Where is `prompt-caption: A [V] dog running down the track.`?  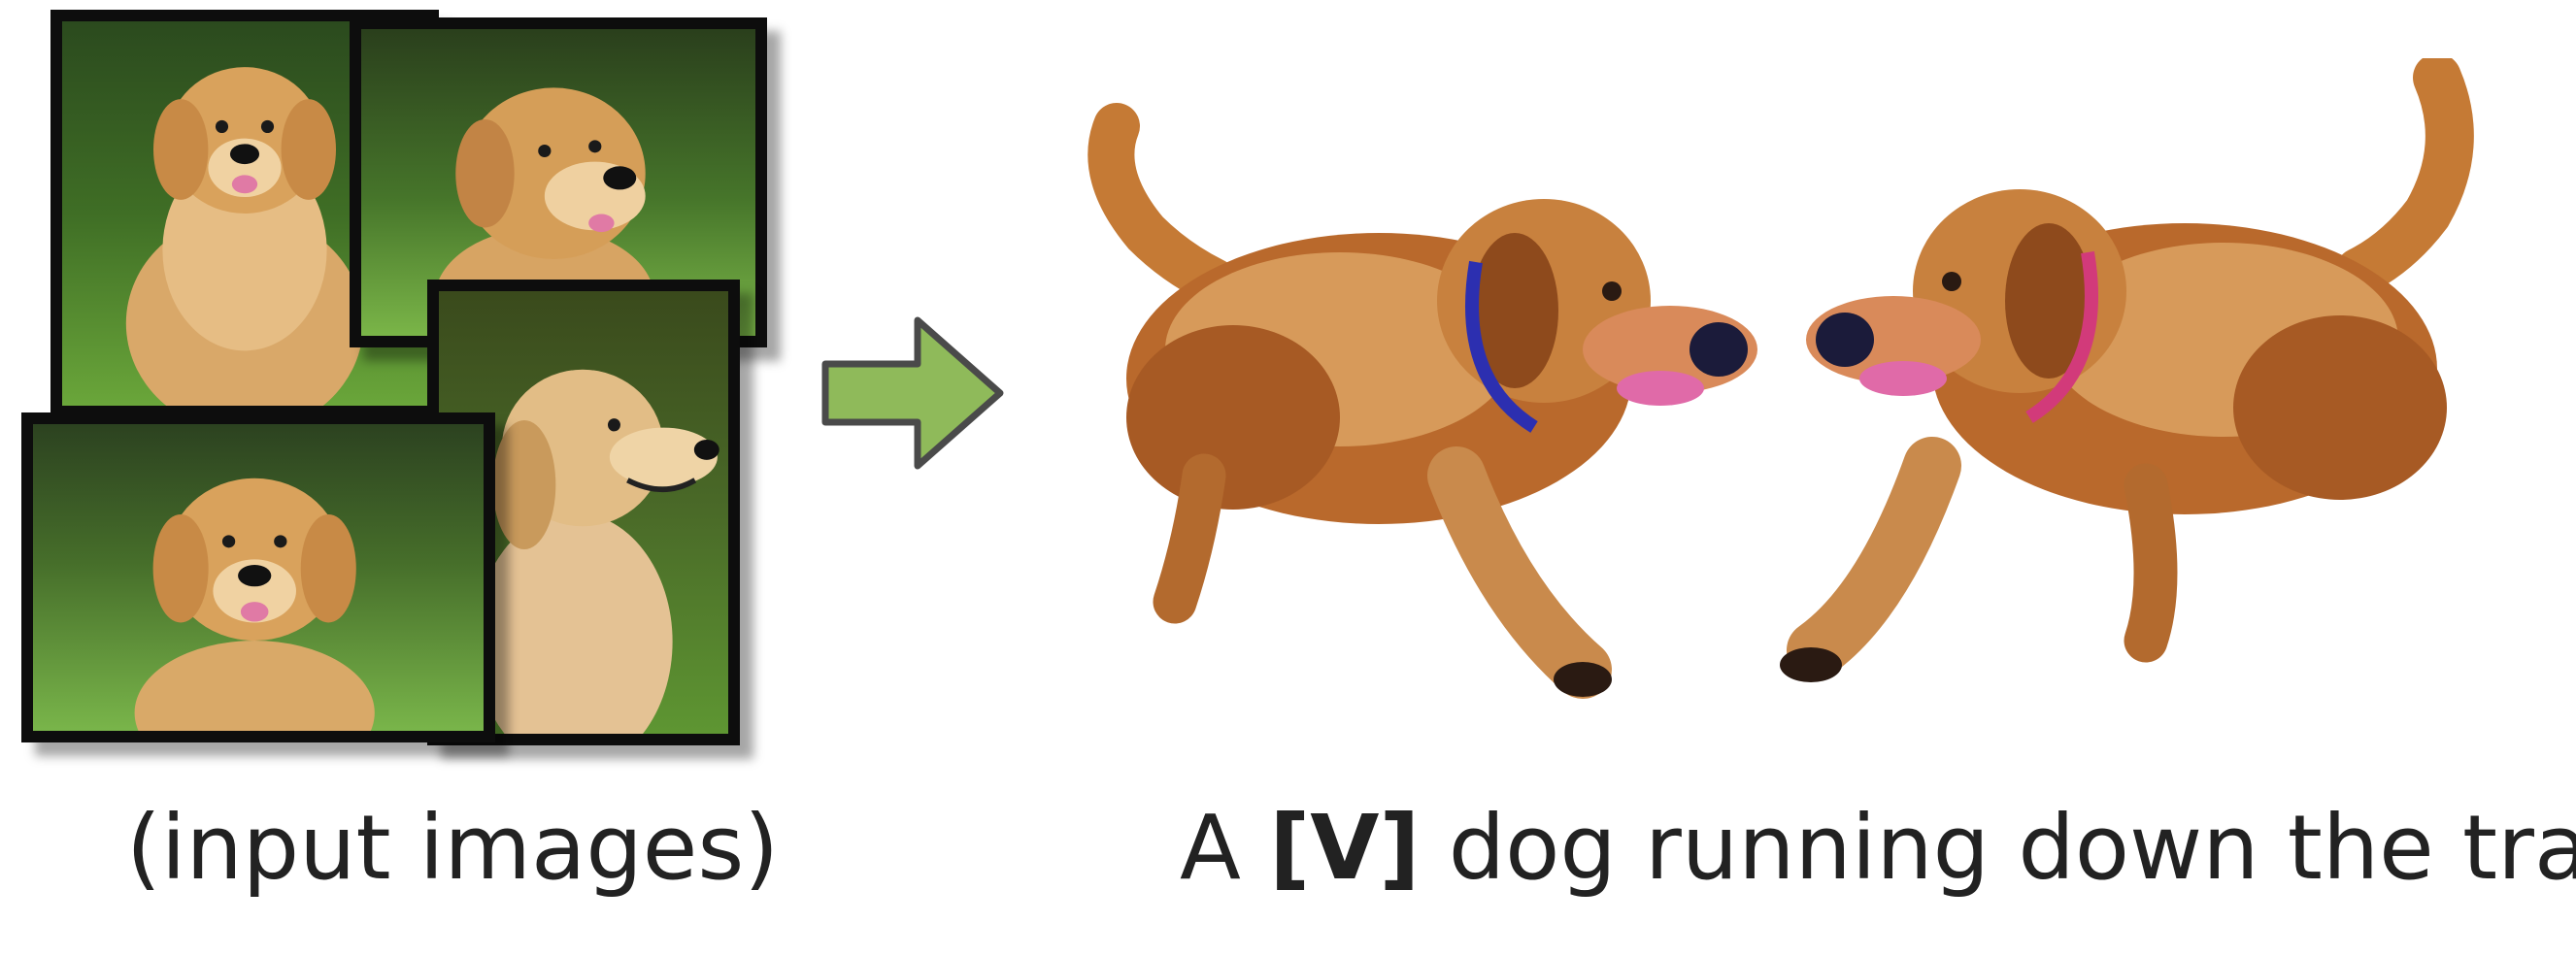 prompt-caption: A [V] dog running down the track. is located at coordinates (1878, 848).